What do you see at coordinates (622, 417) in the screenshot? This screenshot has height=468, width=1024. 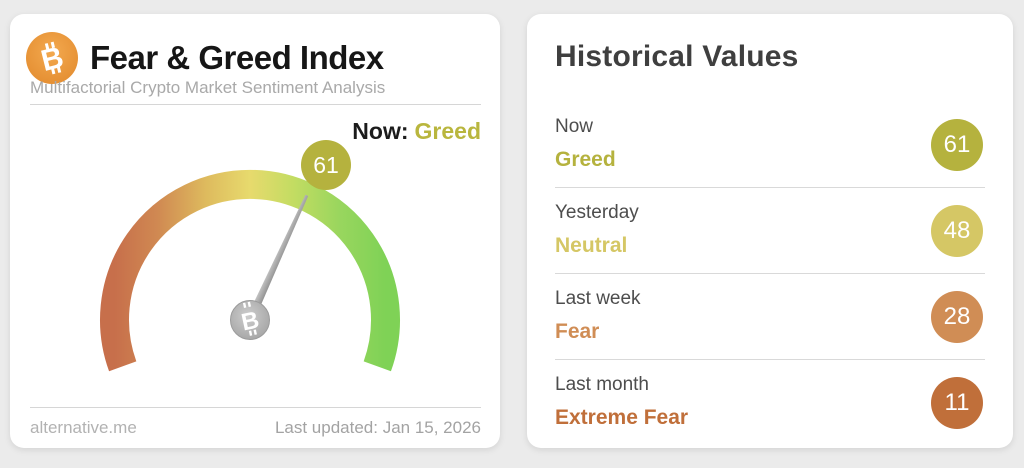 I see `history-row-sentiment: Extreme Fear` at bounding box center [622, 417].